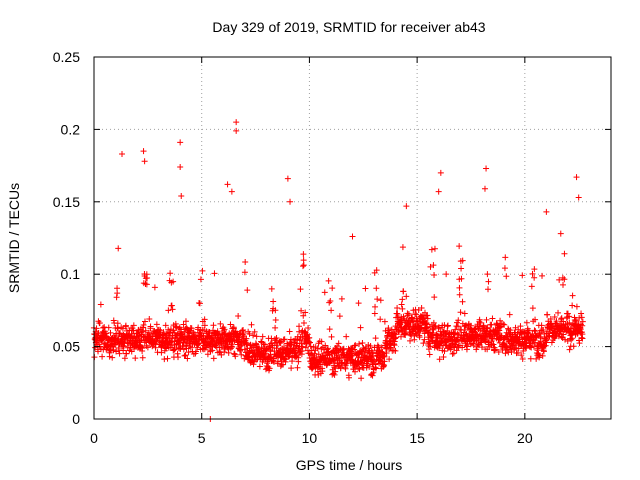  I want to click on x-tick-label: 10, so click(310, 438).